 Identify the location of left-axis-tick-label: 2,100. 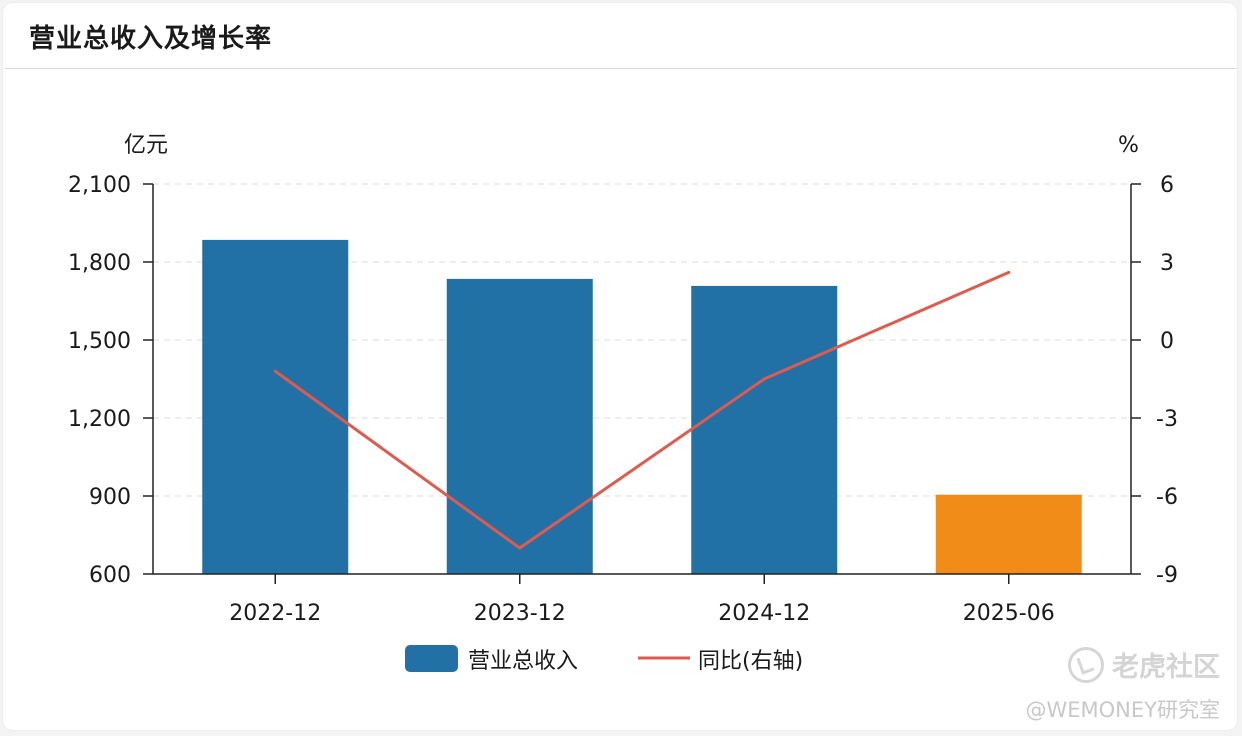
(99, 185).